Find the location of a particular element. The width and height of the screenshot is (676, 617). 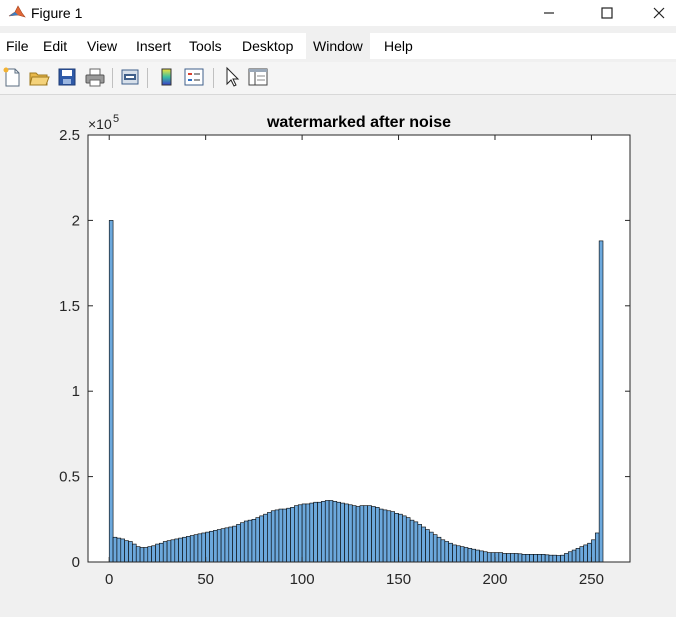

legend-icon is located at coordinates (194, 77).